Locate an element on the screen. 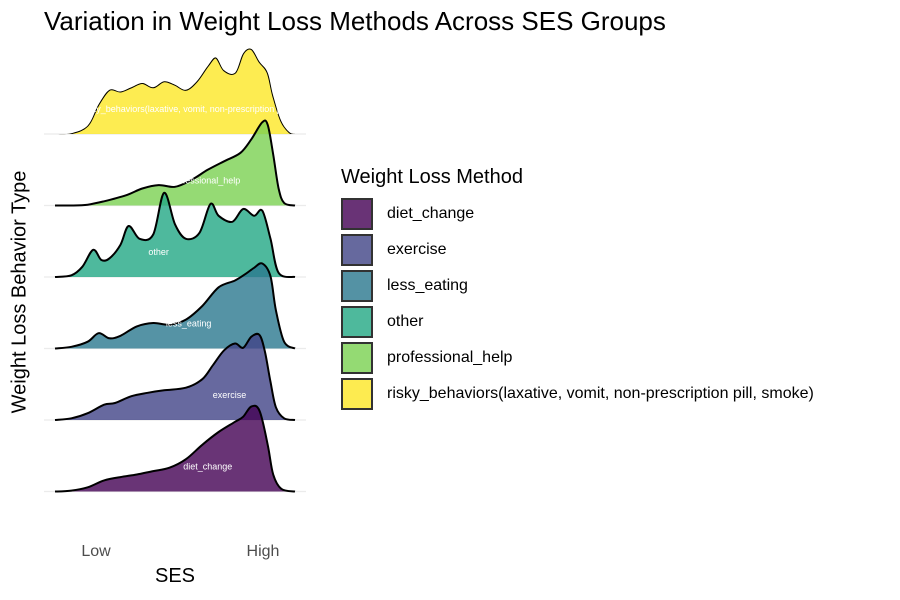  legend-item: diet_change is located at coordinates (577, 214).